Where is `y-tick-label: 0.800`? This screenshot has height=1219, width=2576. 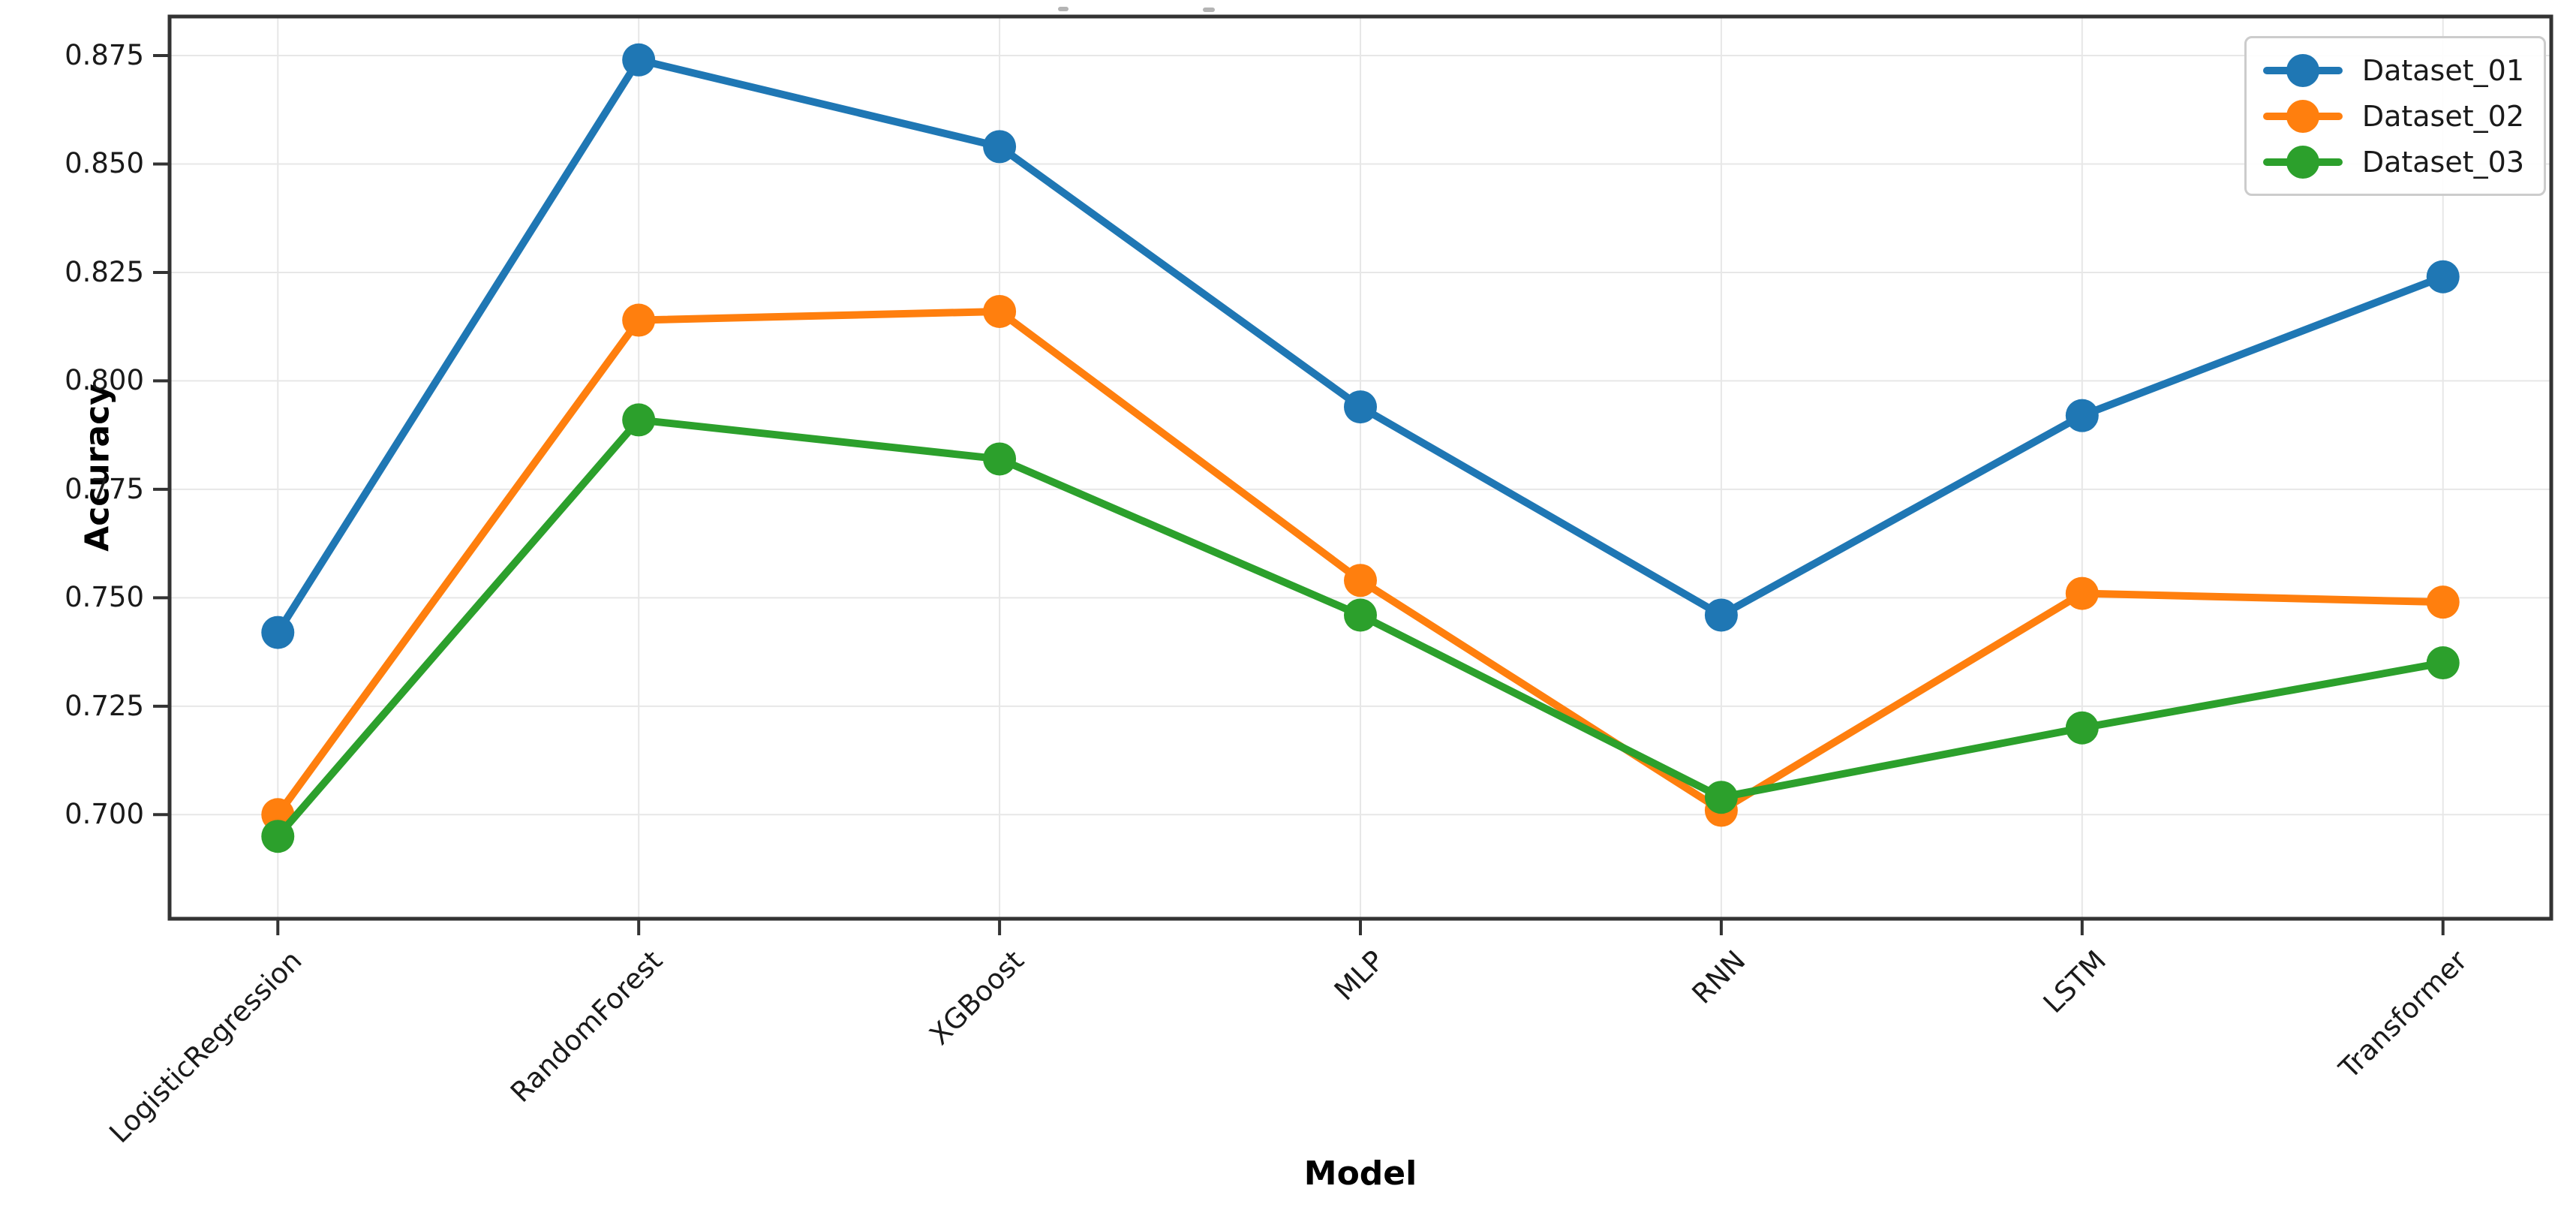 y-tick-label: 0.800 is located at coordinates (104, 381).